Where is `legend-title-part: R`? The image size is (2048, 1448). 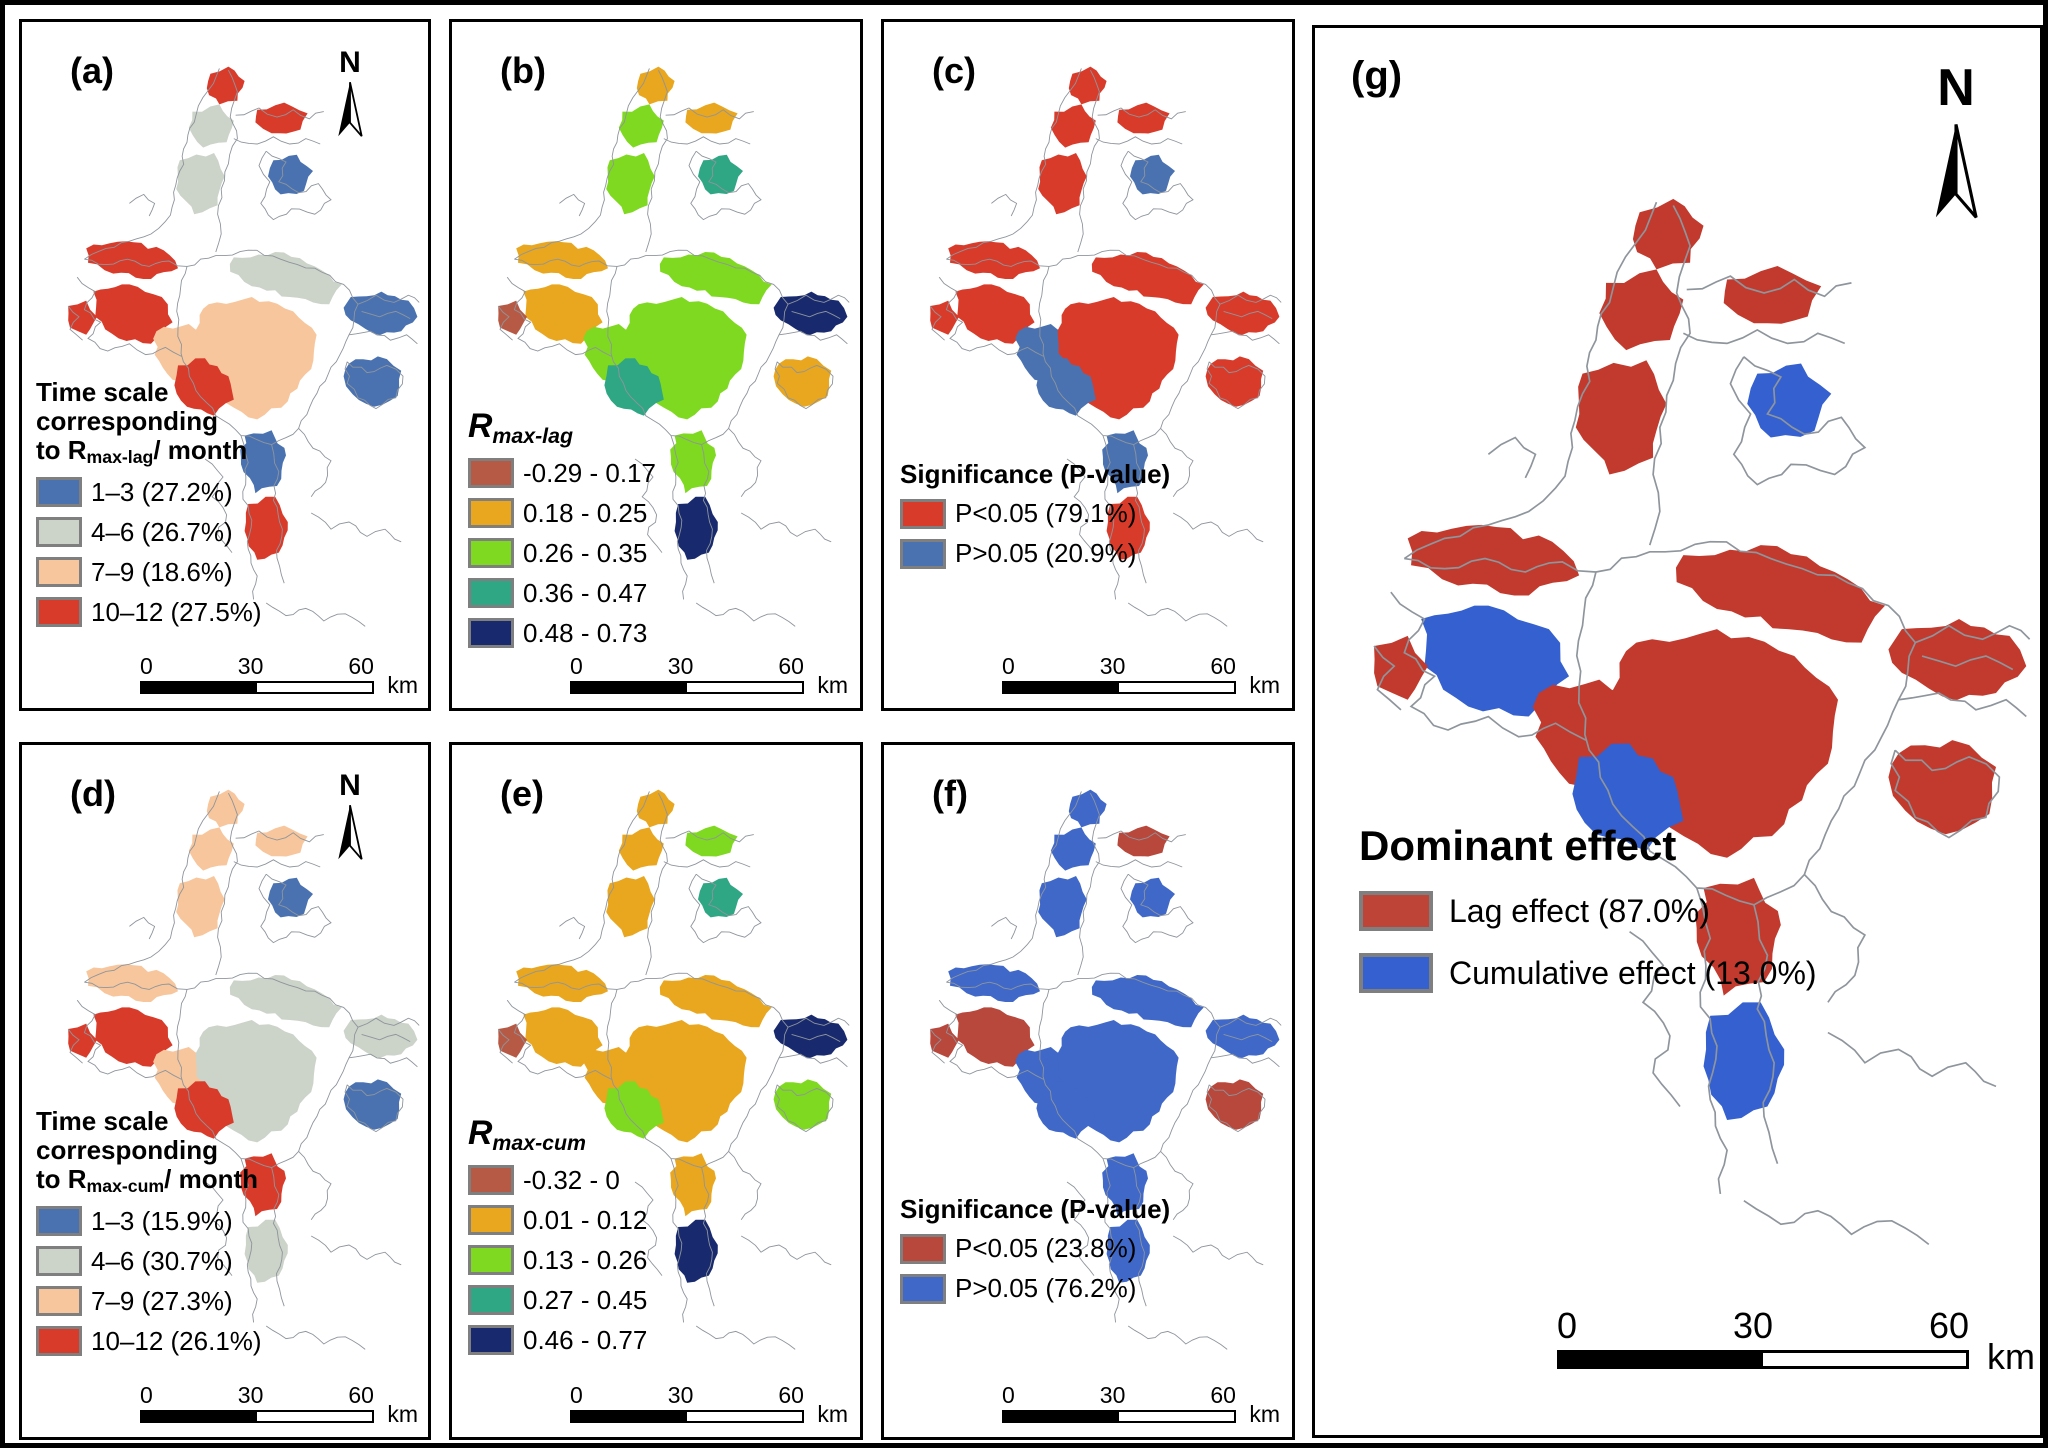
legend-title-part: R is located at coordinates (480, 426).